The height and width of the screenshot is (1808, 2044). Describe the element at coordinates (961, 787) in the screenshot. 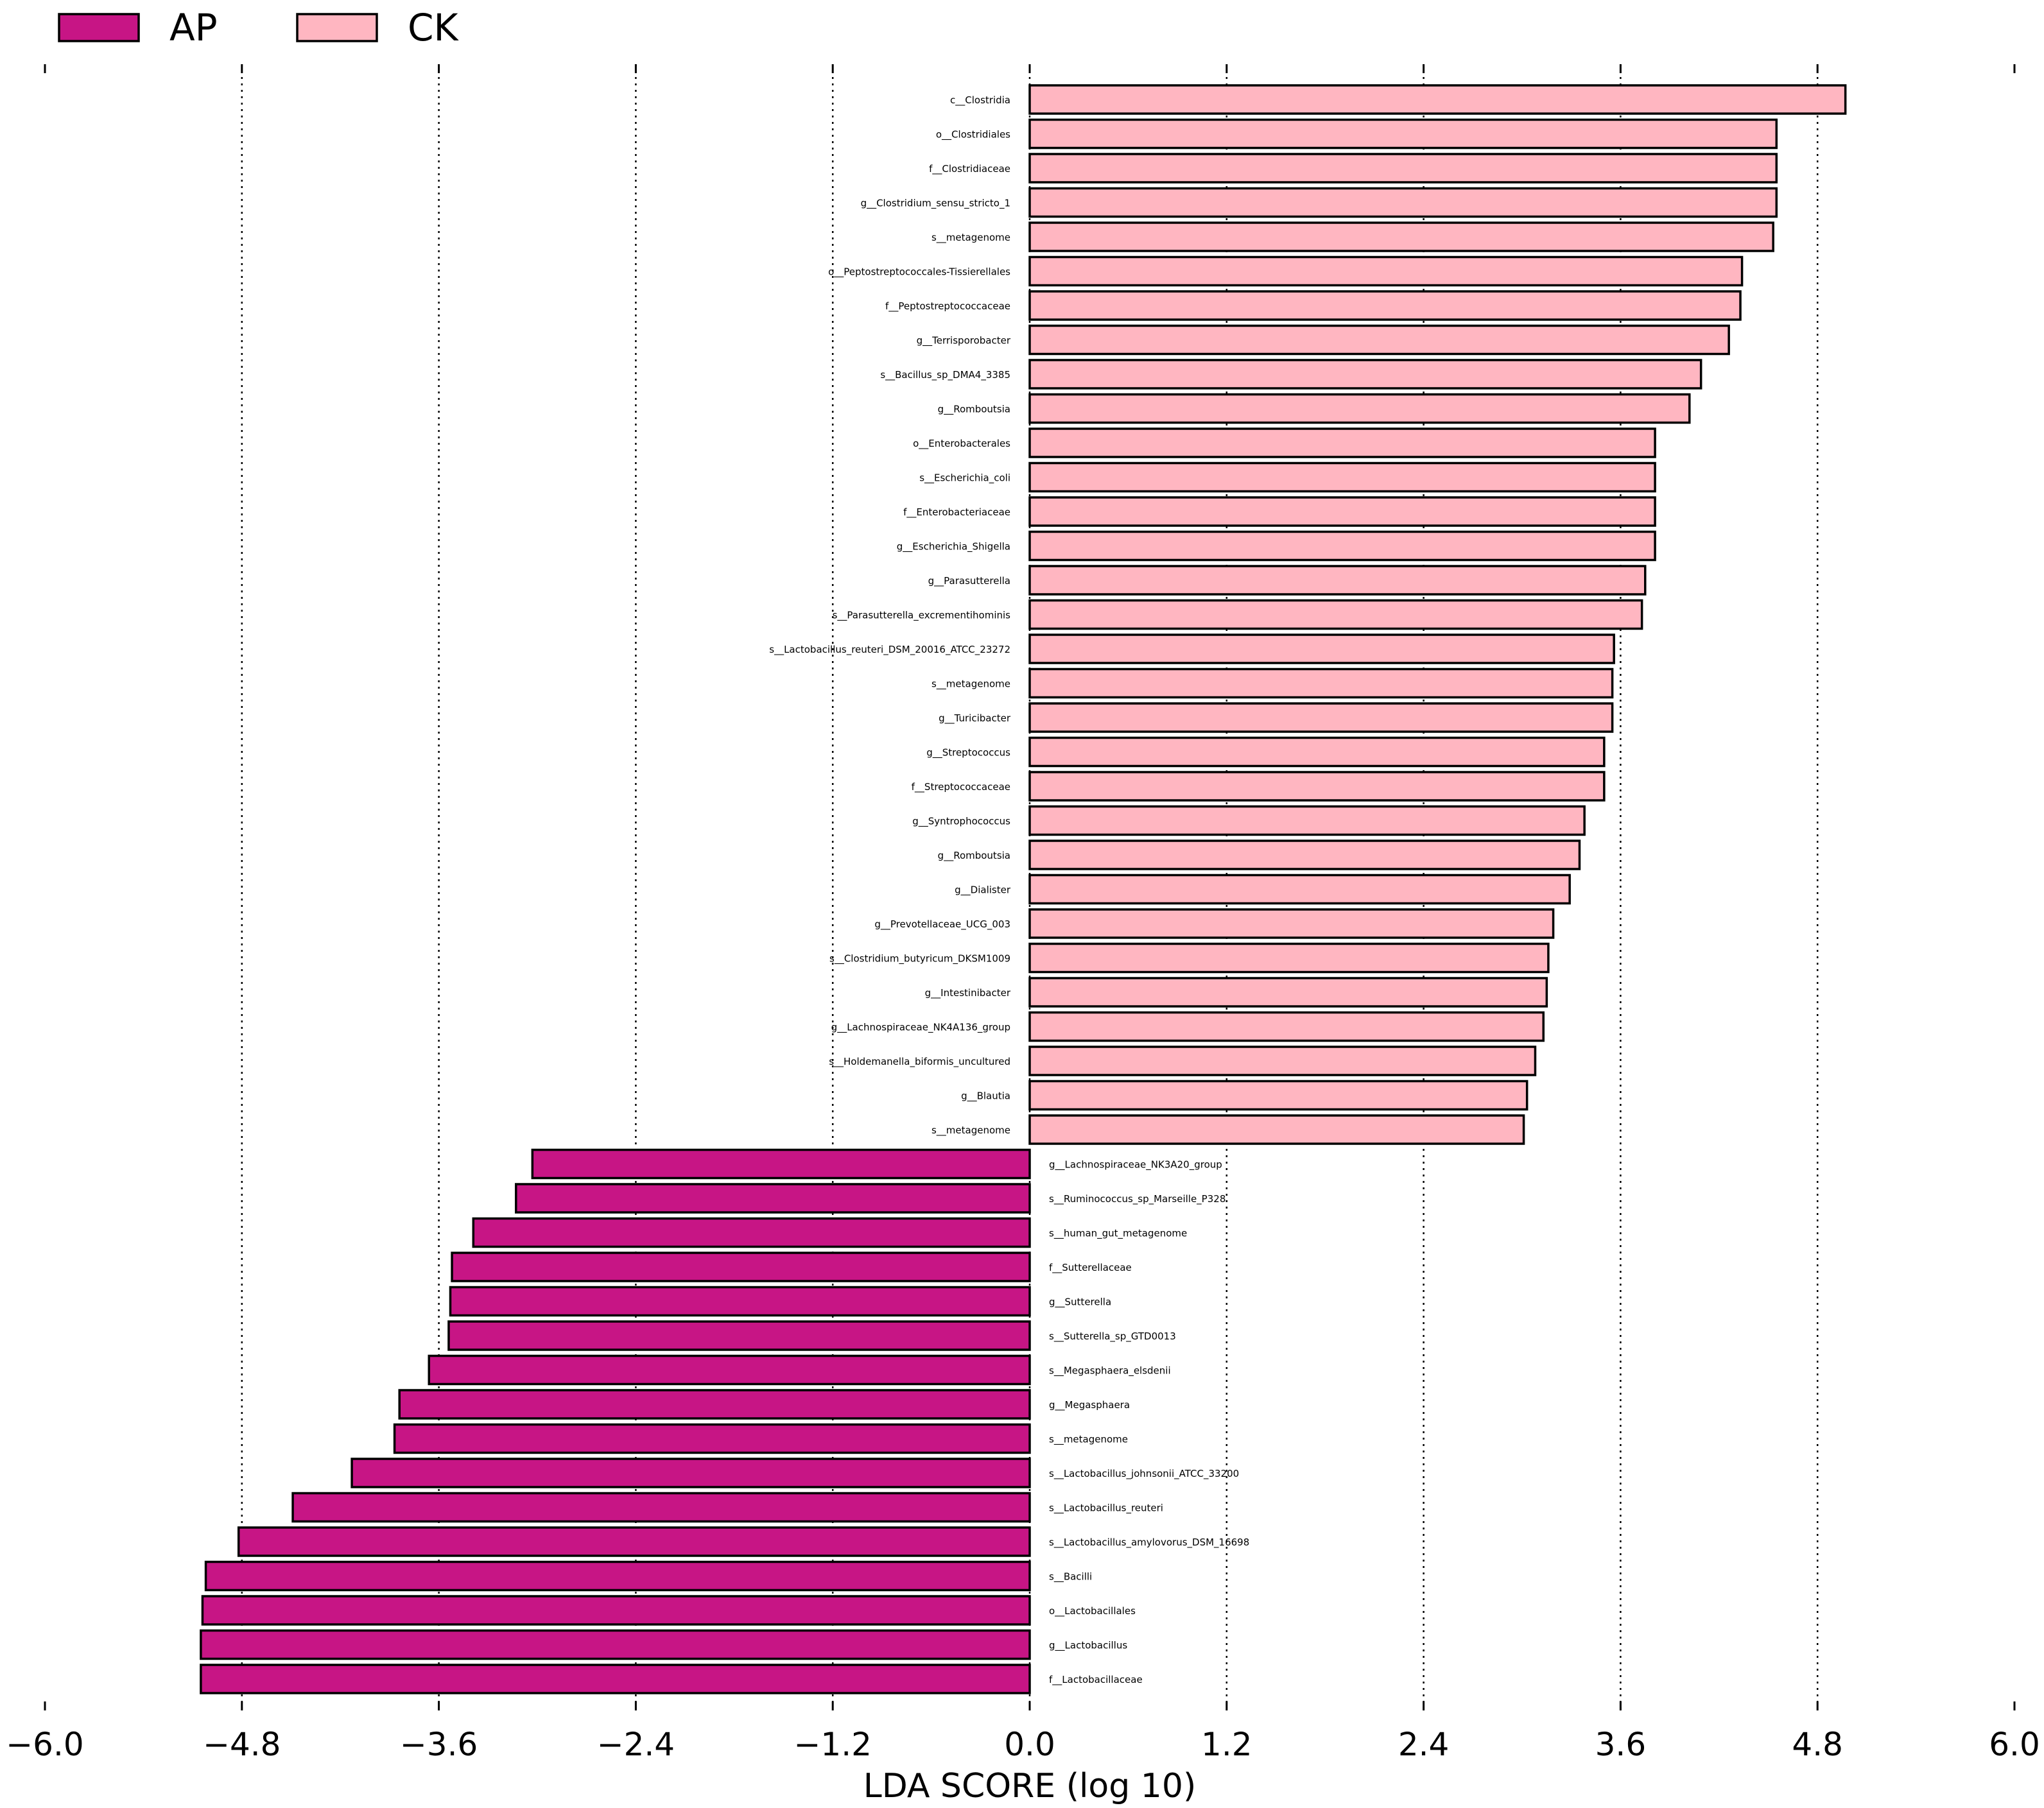

I see `bar-label: f__Streptococcaceae` at that location.